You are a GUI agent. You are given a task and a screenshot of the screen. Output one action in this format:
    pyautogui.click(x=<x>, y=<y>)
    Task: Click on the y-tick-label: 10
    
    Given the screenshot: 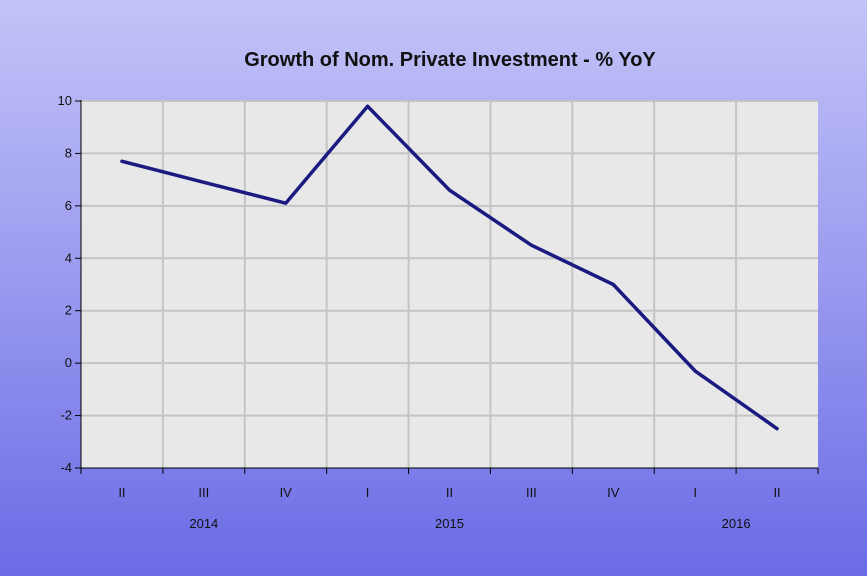 What is the action you would take?
    pyautogui.click(x=65, y=100)
    